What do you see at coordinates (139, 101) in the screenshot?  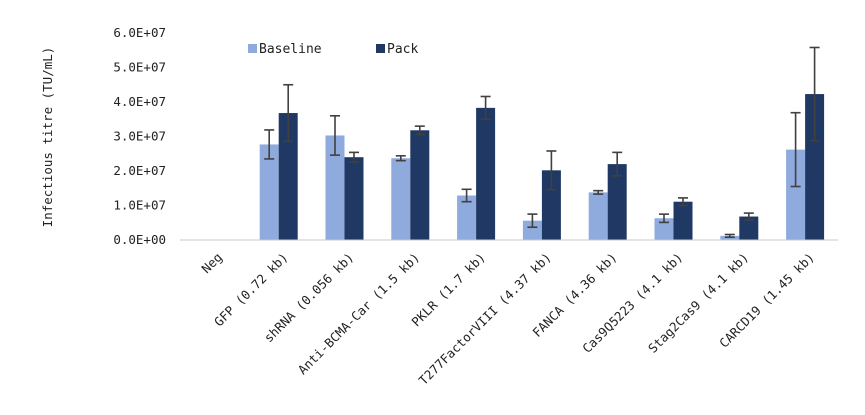 I see `y-tick-label: 4.0E+07` at bounding box center [139, 101].